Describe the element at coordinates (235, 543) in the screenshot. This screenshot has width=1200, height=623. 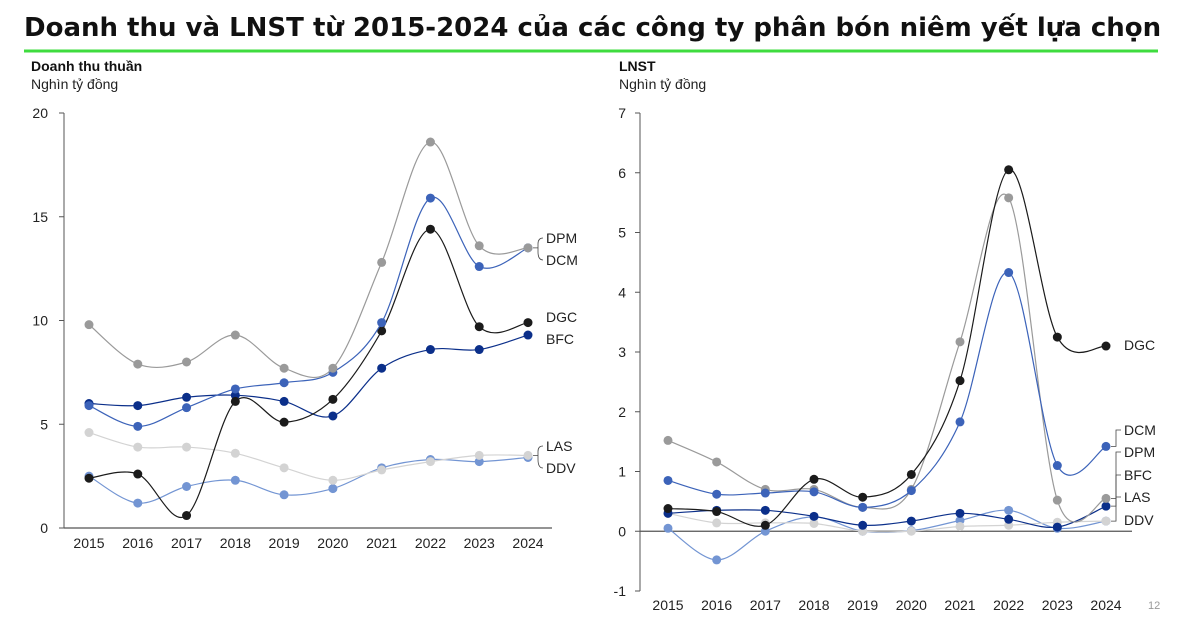
I see `x-tick-label: 2018` at that location.